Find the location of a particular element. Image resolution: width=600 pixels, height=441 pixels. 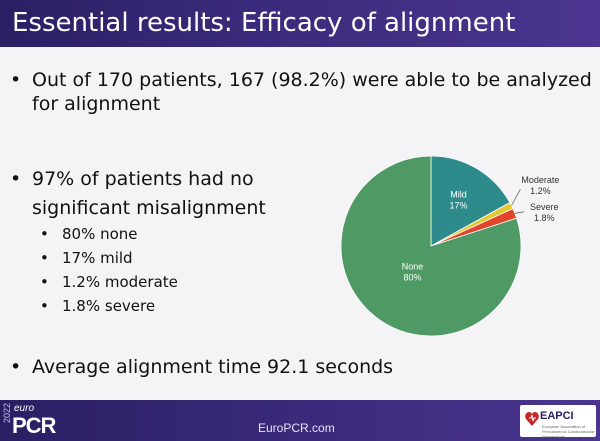

footer-bar is located at coordinates (300, 420).